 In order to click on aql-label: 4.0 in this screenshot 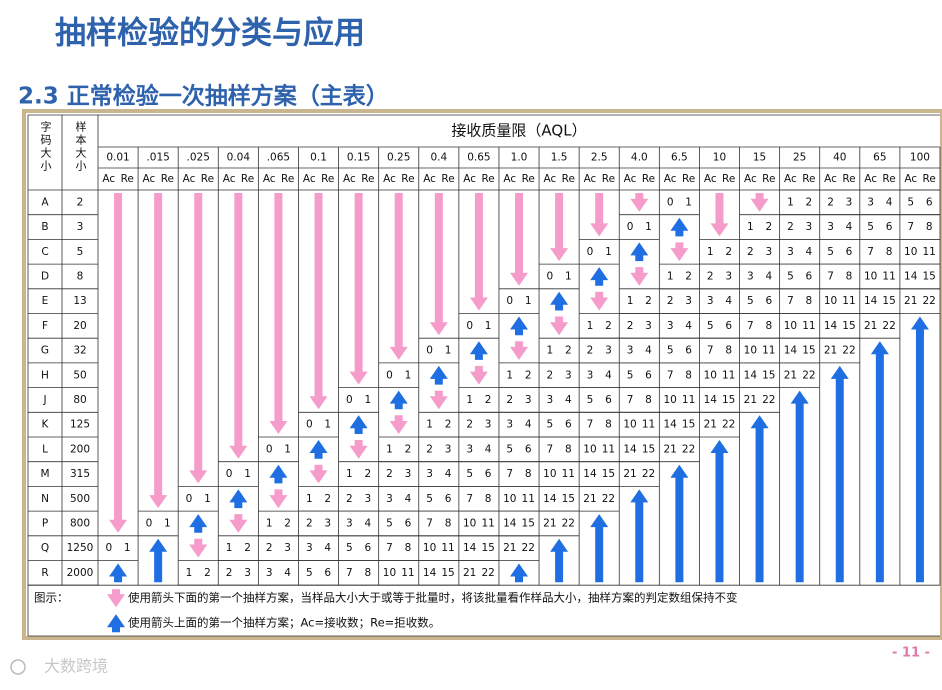, I will do `click(639, 158)`.